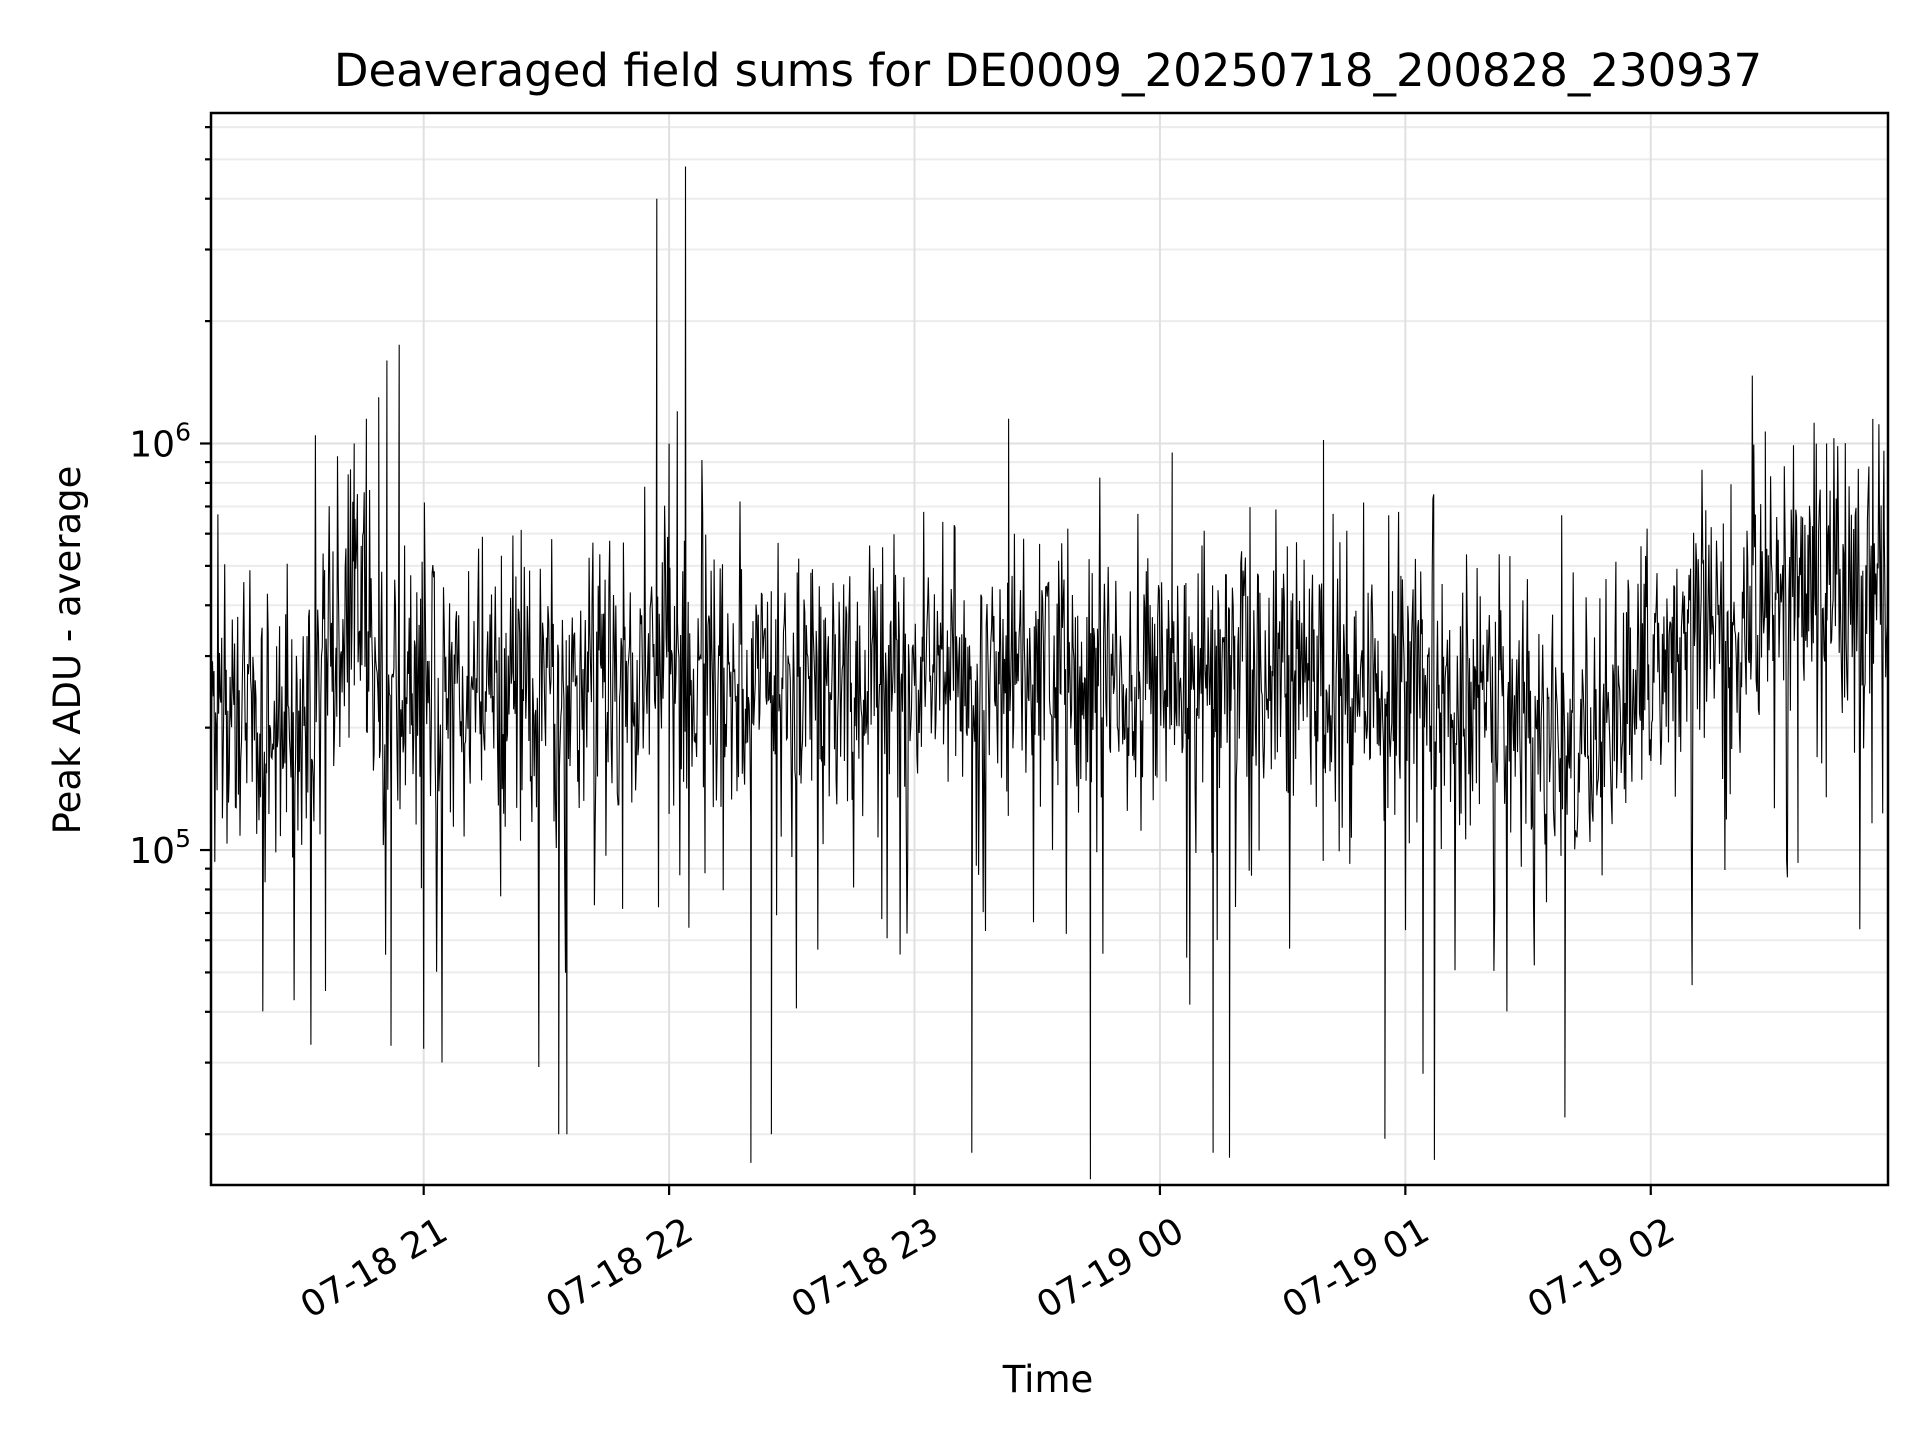 Image resolution: width=1920 pixels, height=1440 pixels. Describe the element at coordinates (1048, 1379) in the screenshot. I see `x-axis-label: Time` at that location.